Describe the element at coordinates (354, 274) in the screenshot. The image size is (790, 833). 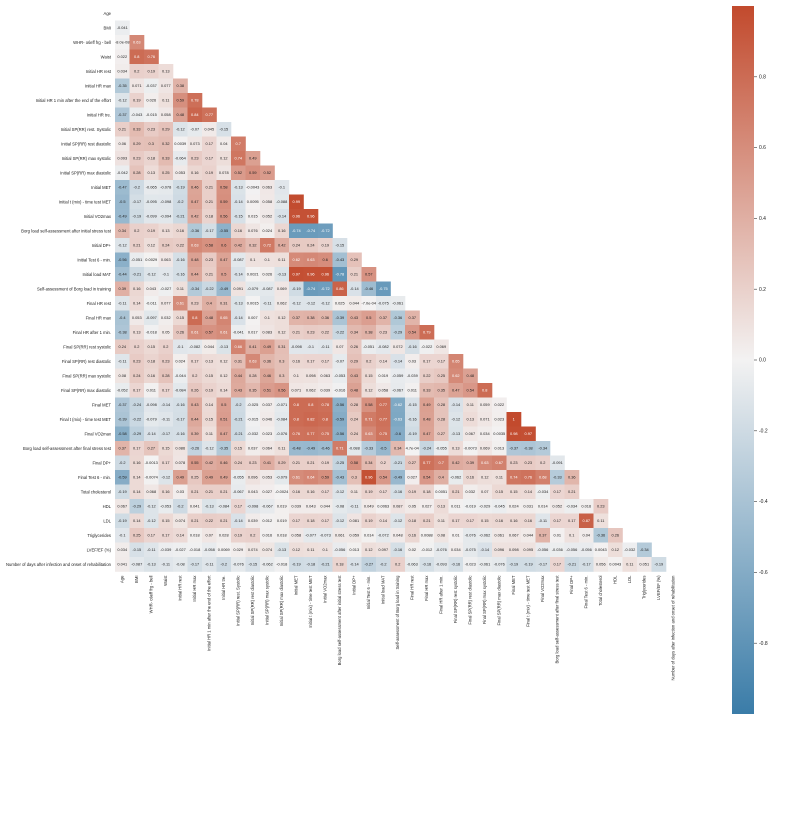
I see `cell-value-label: 0.21` at that location.